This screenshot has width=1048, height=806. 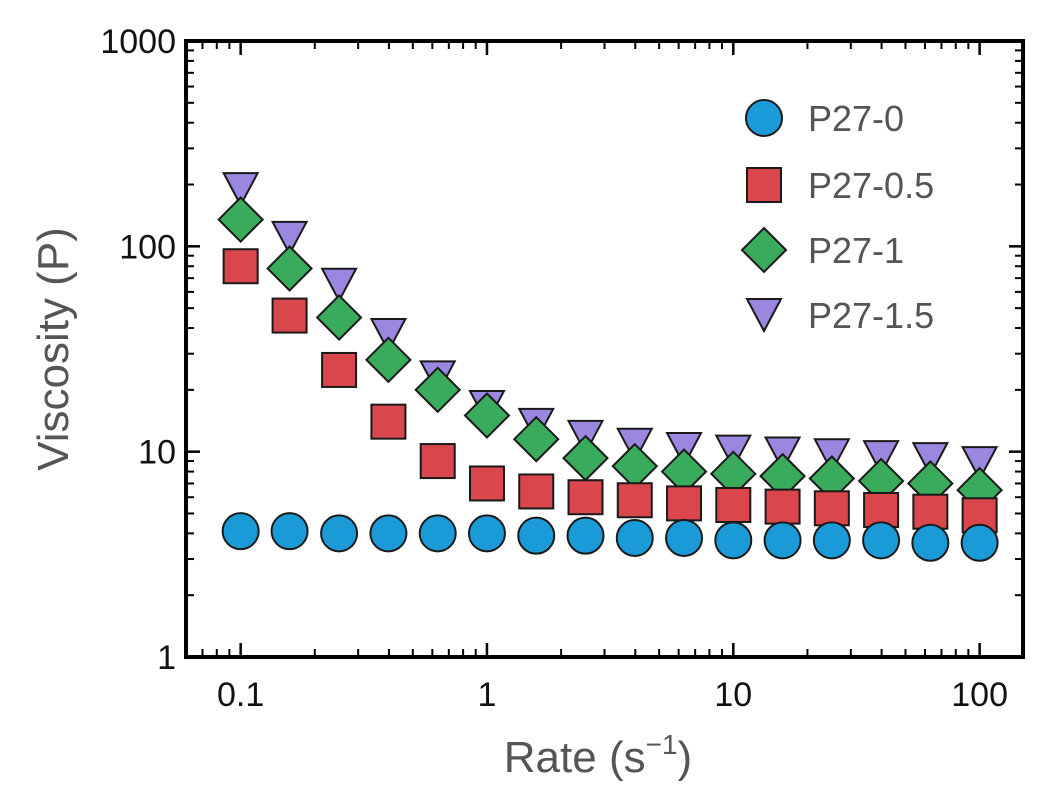 I want to click on legend-item: P27-0.5, so click(x=840, y=185).